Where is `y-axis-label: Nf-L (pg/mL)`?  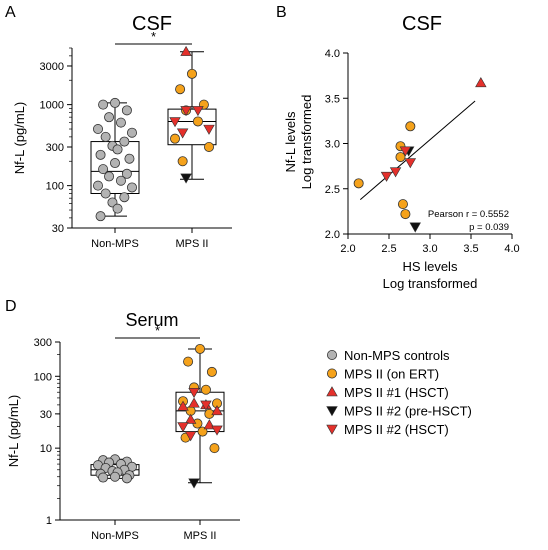 y-axis-label: Nf-L (pg/mL) is located at coordinates (13, 431).